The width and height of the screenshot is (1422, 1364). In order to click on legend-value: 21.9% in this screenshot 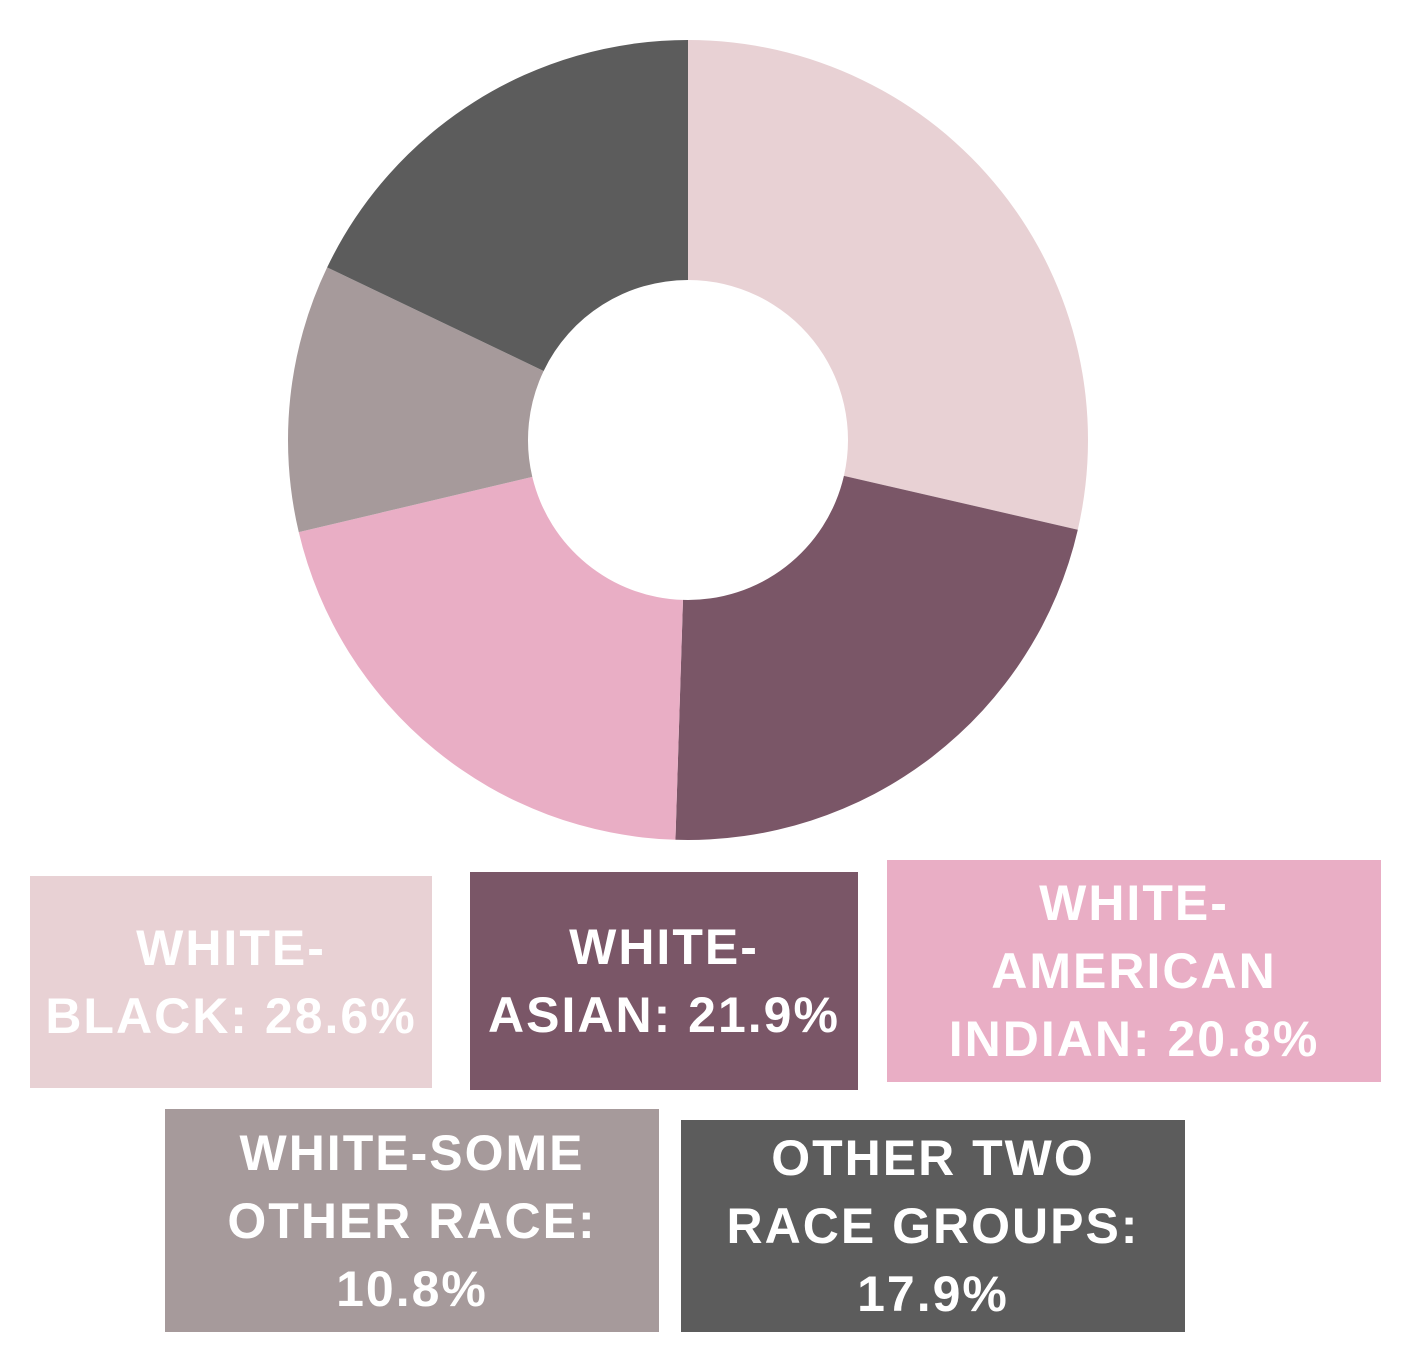, I will do `click(764, 1015)`.